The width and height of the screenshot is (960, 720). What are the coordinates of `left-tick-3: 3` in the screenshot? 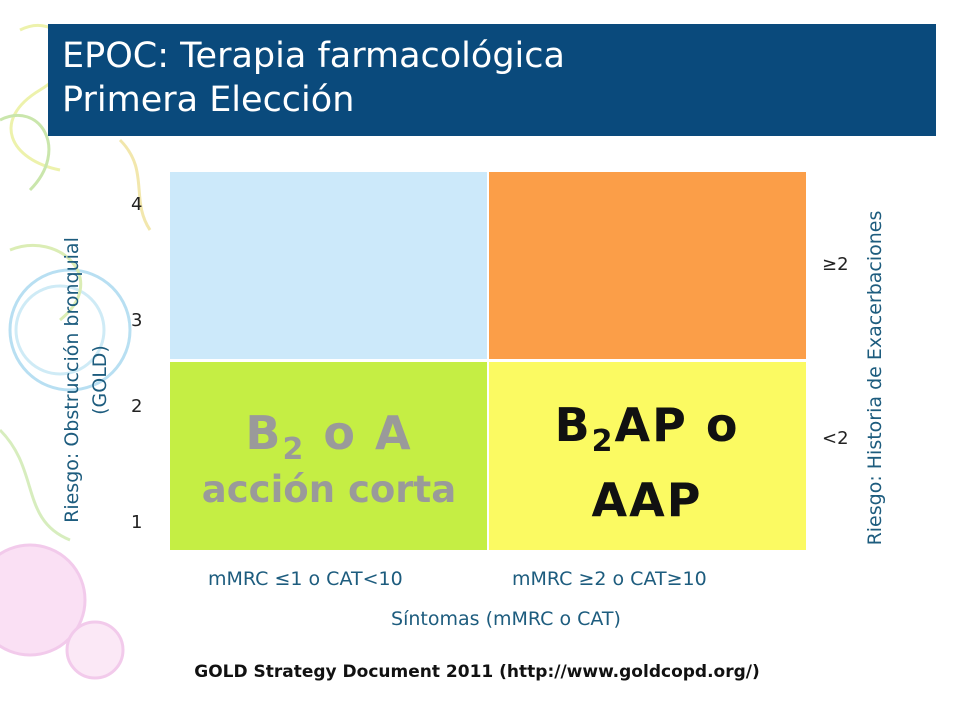 It's located at (137, 320).